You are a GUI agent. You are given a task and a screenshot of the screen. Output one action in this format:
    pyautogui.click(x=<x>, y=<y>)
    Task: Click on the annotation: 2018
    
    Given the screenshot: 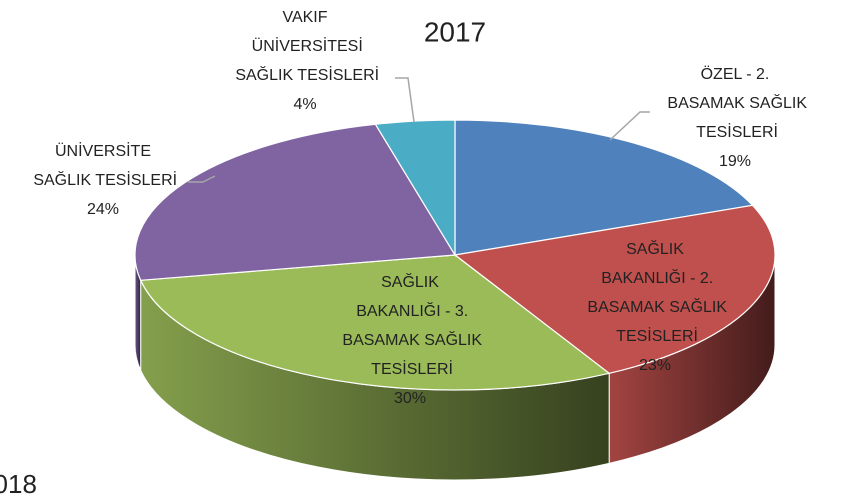 What is the action you would take?
    pyautogui.click(x=18, y=484)
    